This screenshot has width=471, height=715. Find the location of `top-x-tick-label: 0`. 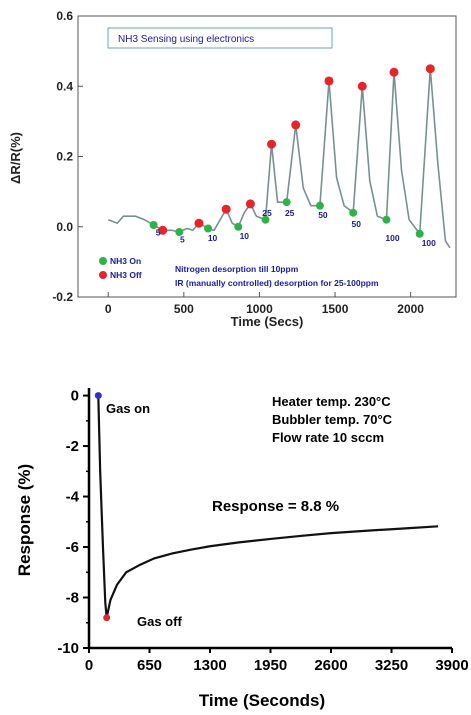

top-x-tick-label: 0 is located at coordinates (108, 309).